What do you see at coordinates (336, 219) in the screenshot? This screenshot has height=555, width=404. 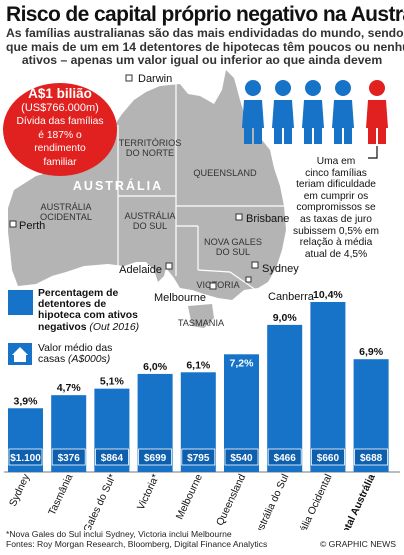 I see `family-note-line: as taxas de juro` at bounding box center [336, 219].